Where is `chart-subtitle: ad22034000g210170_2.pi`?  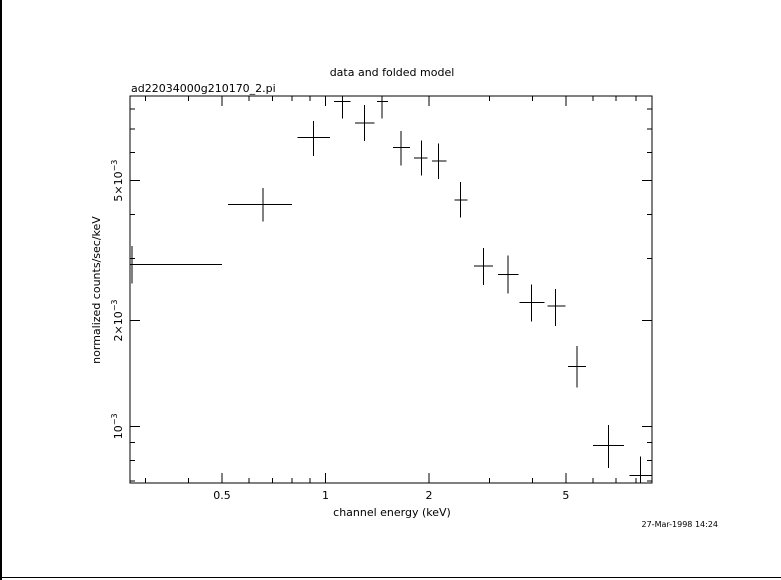 chart-subtitle: ad22034000g210170_2.pi is located at coordinates (203, 88).